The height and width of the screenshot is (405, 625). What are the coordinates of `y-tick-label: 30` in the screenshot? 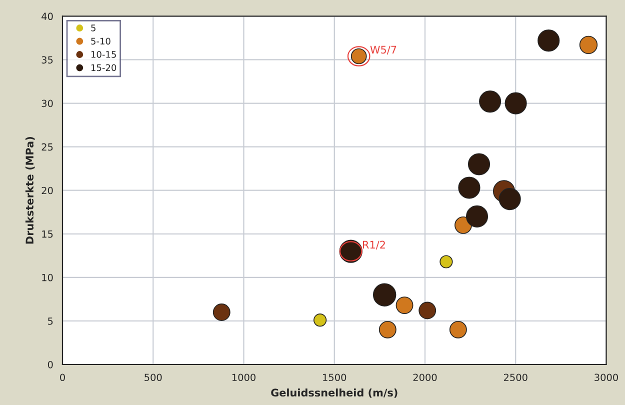 It's located at (47, 104).